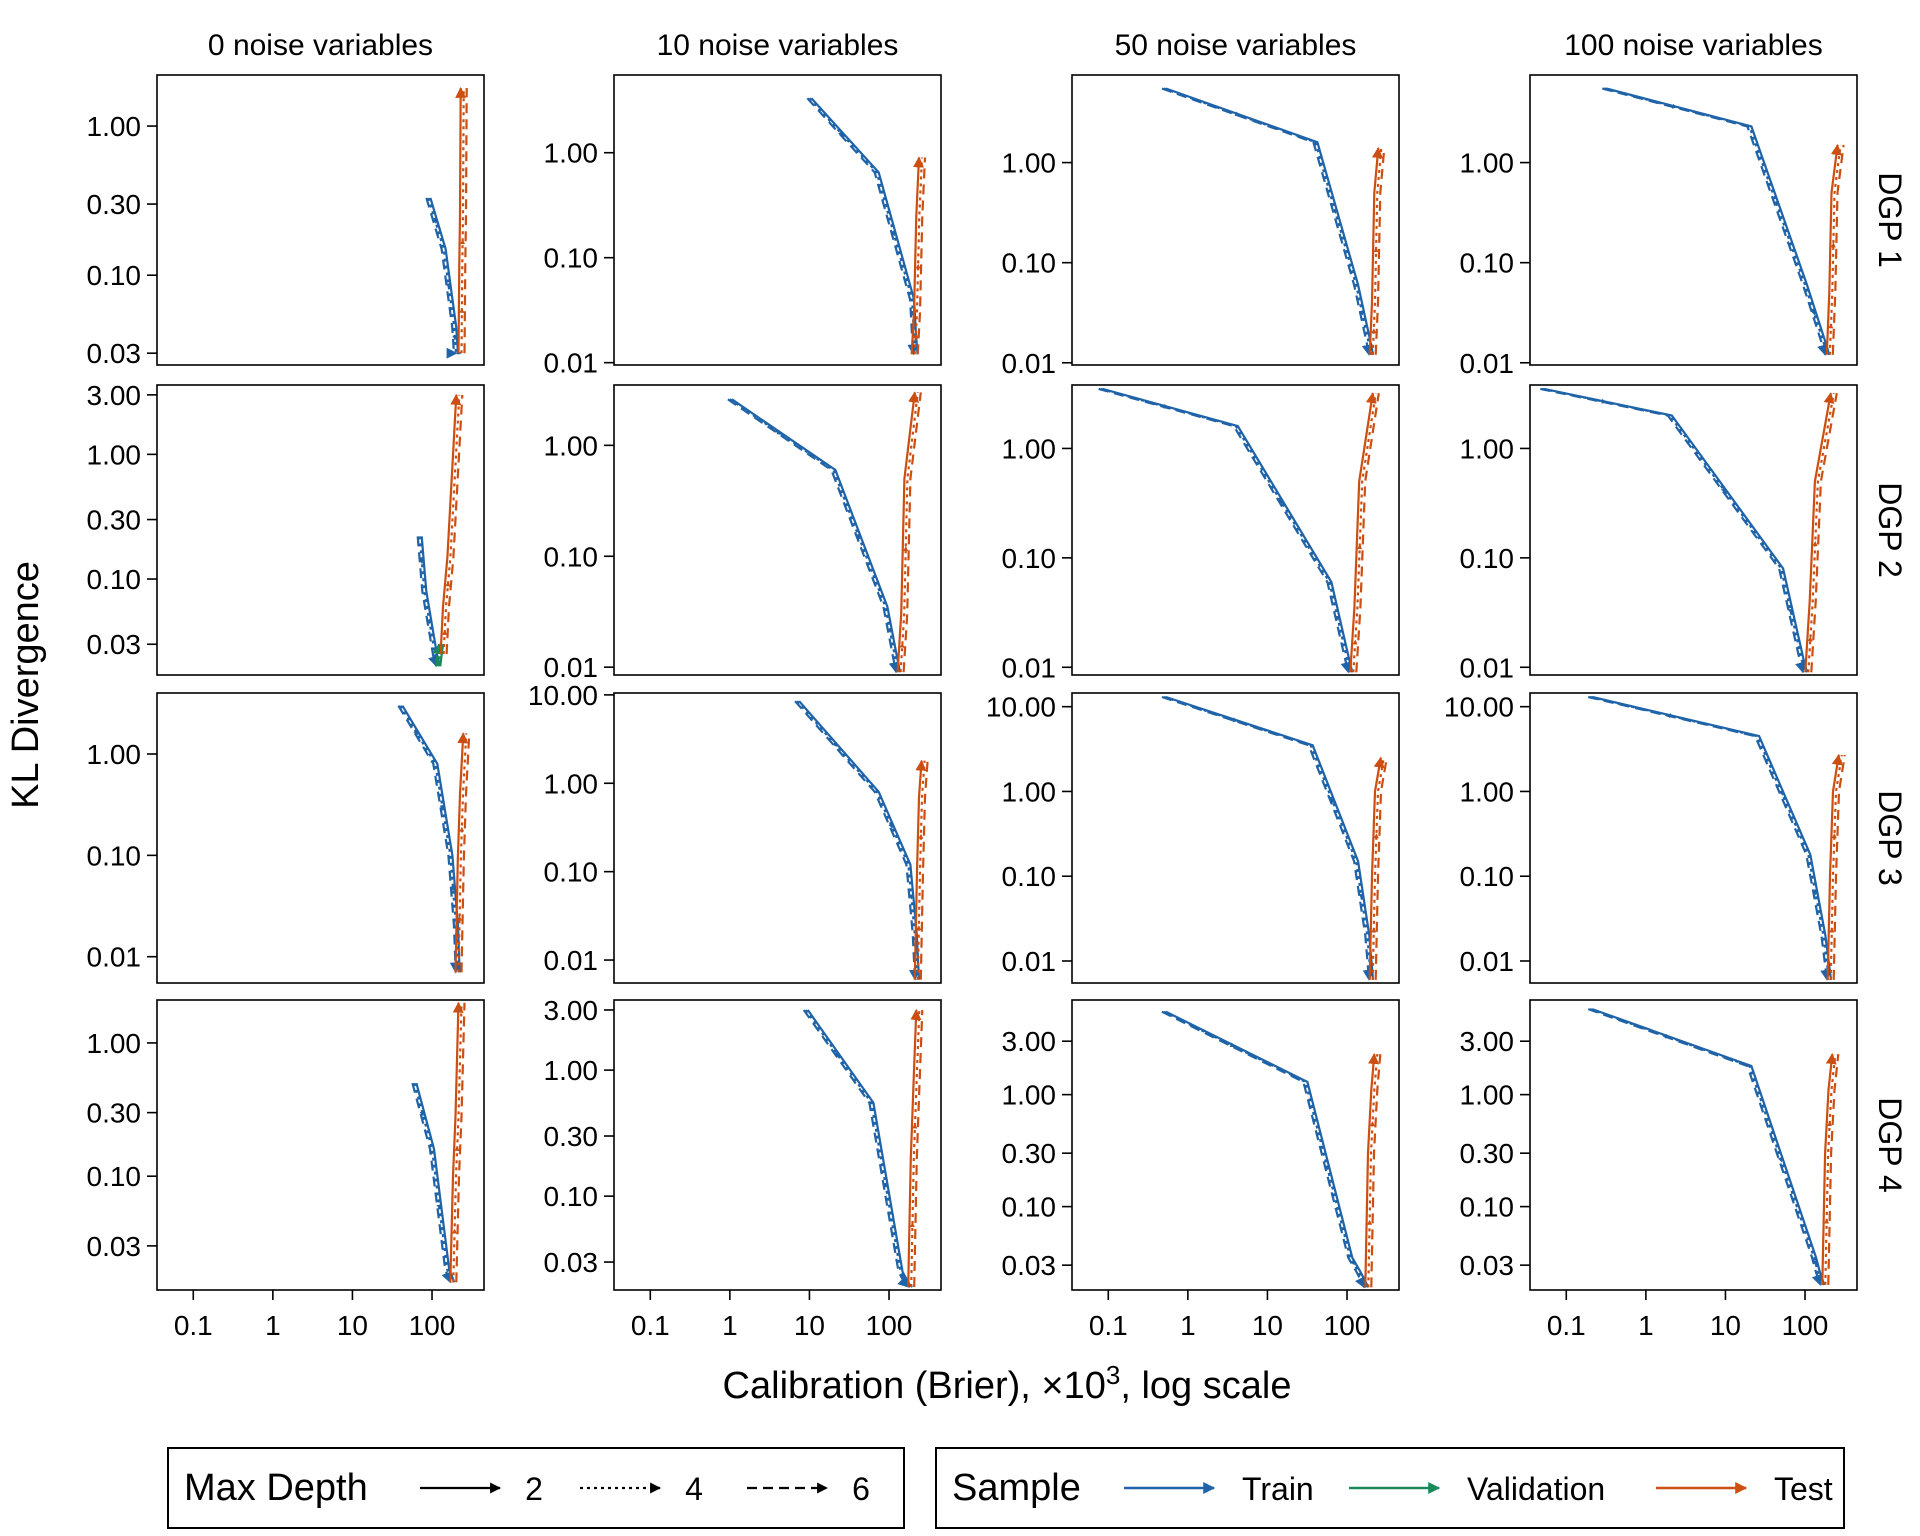  I want to click on row-label: DGP 1, so click(1890, 219).